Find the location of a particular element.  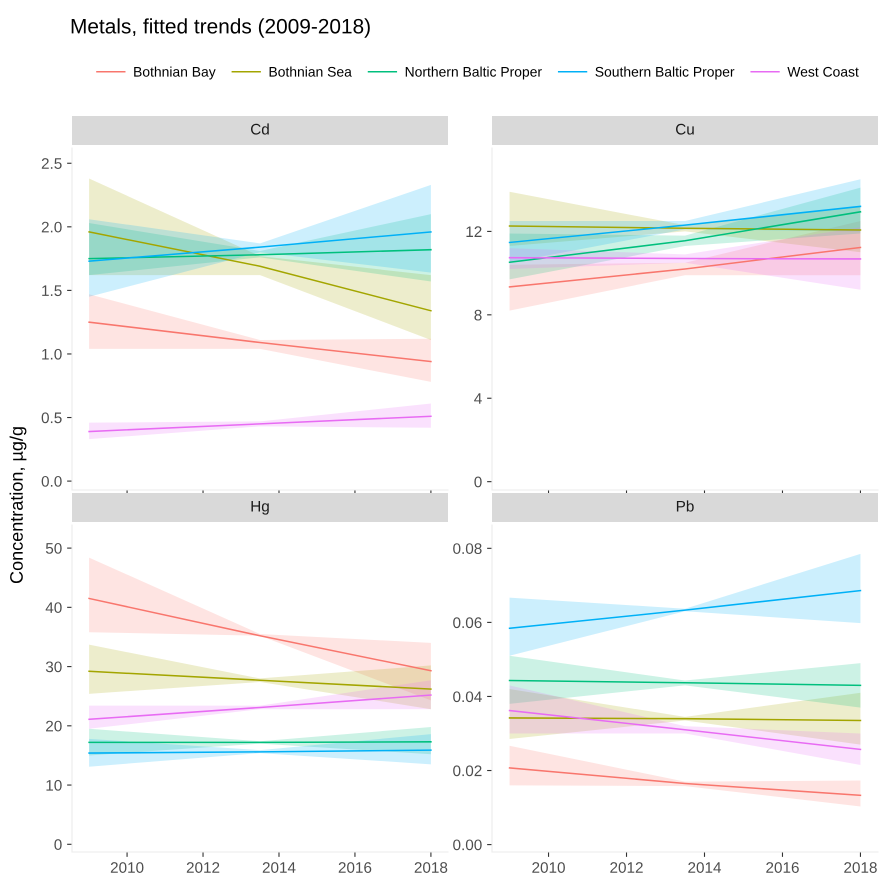

y-tick-label: 30 is located at coordinates (54, 666).